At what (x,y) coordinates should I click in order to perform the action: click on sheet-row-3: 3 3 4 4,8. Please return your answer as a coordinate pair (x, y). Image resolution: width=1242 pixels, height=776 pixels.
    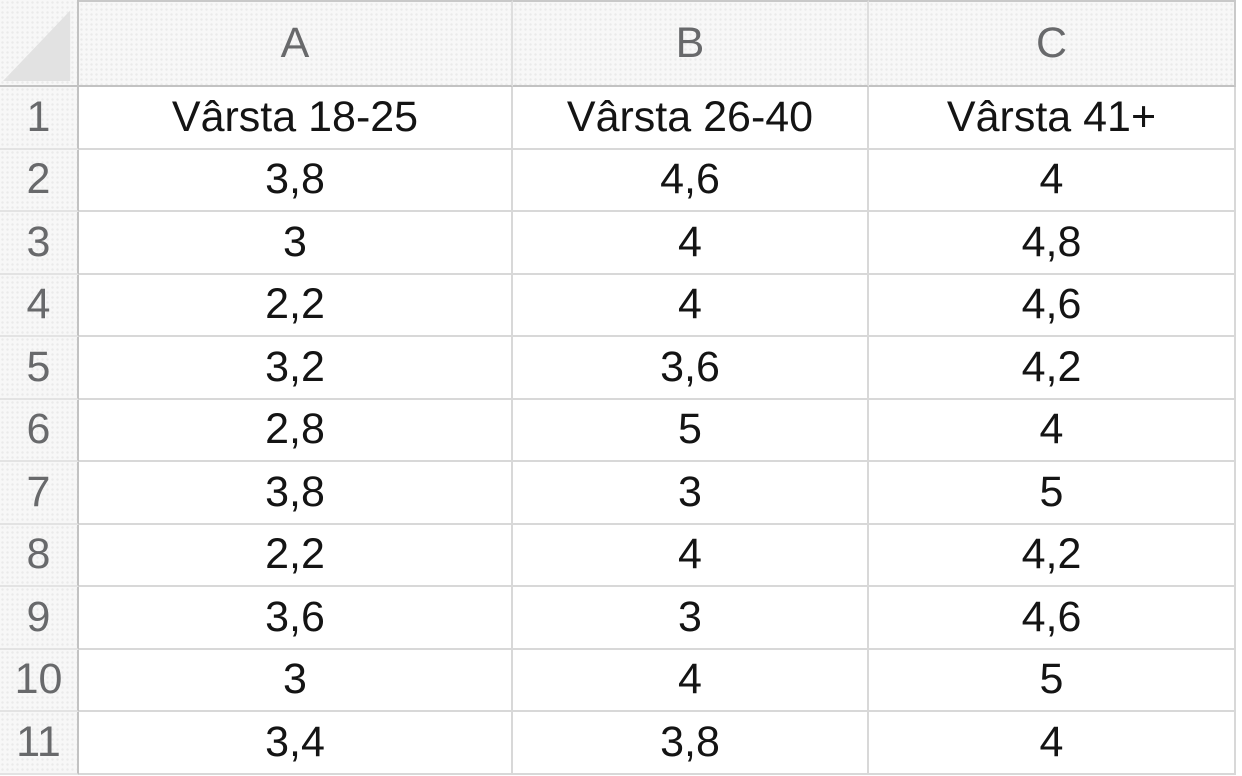
    Looking at the image, I should click on (618, 243).